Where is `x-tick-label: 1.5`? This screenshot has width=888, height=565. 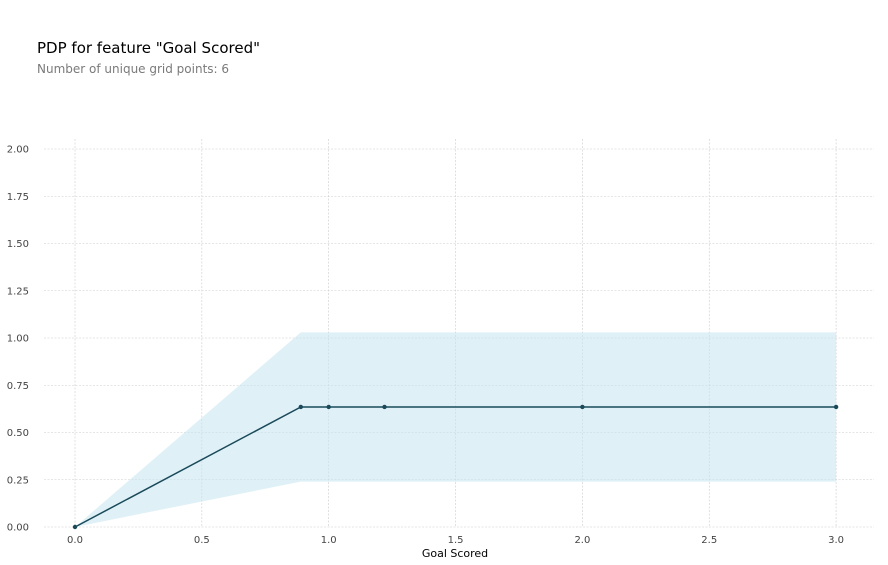 x-tick-label: 1.5 is located at coordinates (456, 540).